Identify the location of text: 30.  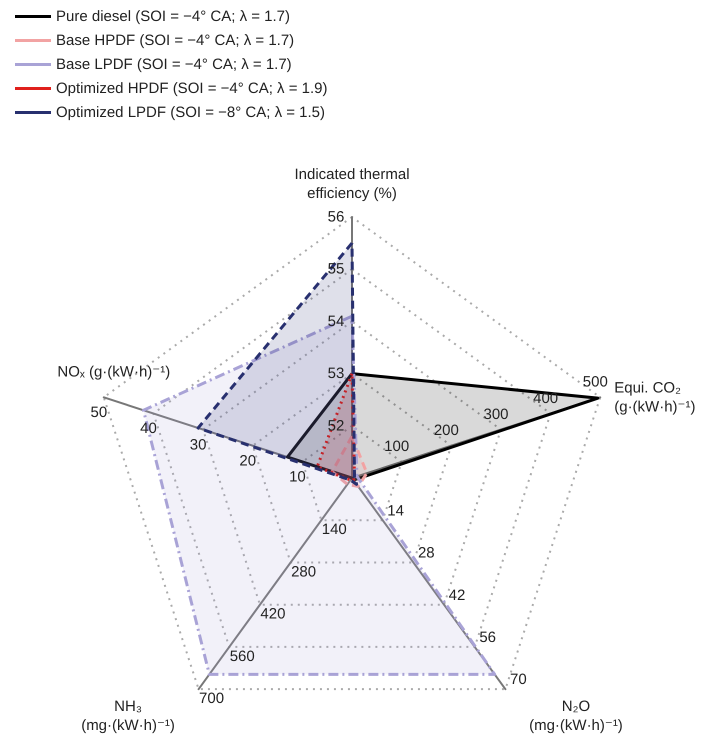
(198, 445).